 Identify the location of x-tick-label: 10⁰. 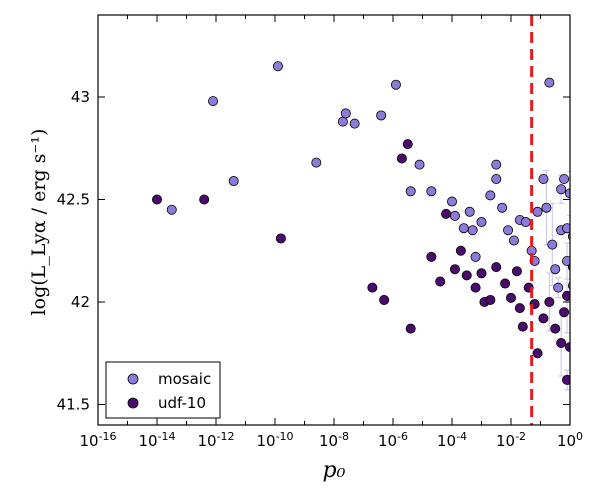
(570, 440).